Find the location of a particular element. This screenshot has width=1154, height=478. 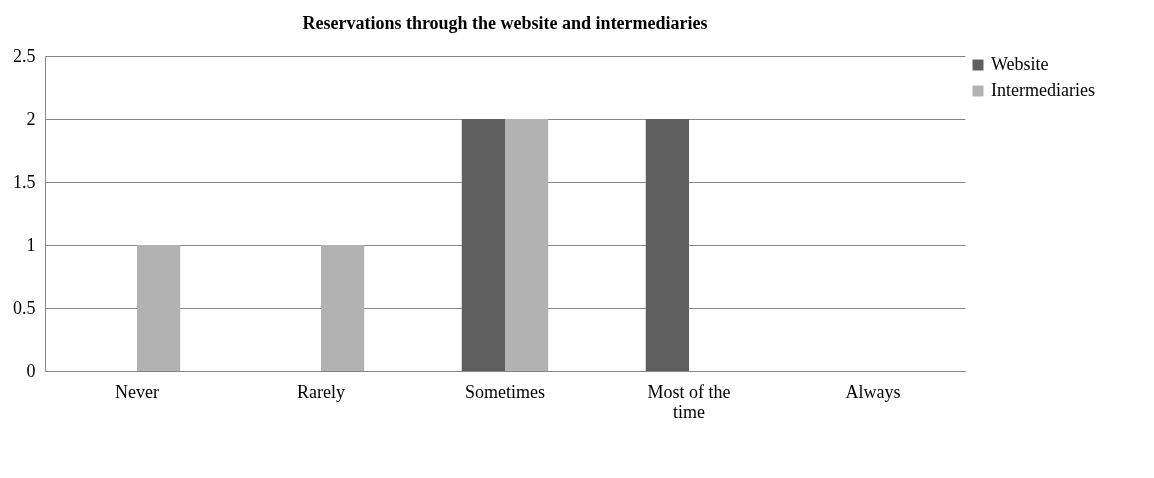

legend-label: Website is located at coordinates (1020, 64).